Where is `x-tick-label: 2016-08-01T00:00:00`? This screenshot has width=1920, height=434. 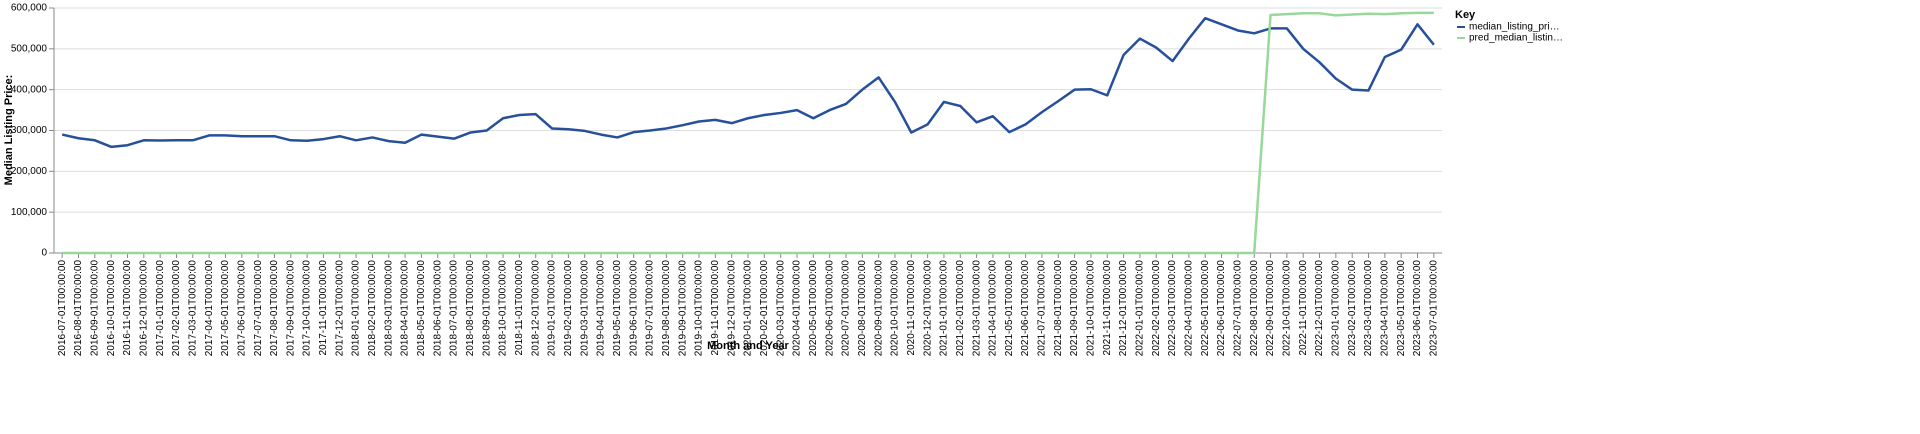
x-tick-label: 2016-08-01T00:00:00 is located at coordinates (78, 308).